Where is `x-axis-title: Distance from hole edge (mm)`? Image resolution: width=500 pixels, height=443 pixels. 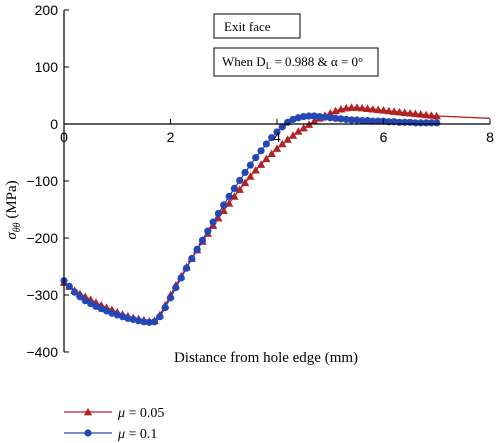
x-axis-title: Distance from hole edge (mm) is located at coordinates (266, 358).